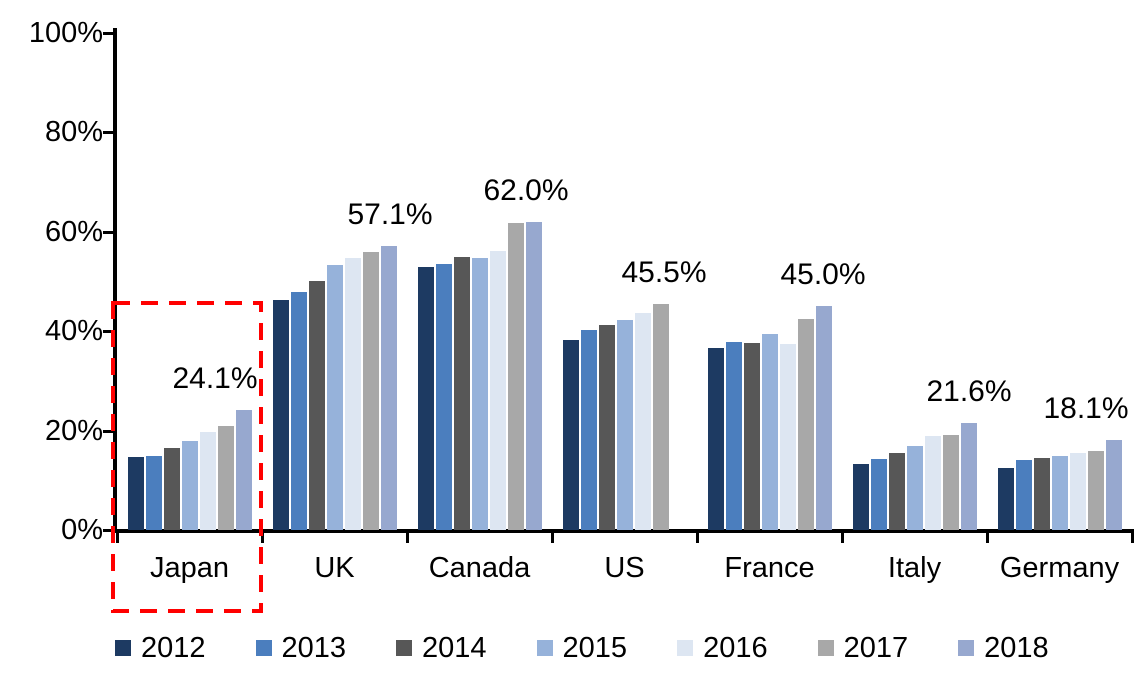  What do you see at coordinates (805, 424) in the screenshot?
I see `bar-france-2017` at bounding box center [805, 424].